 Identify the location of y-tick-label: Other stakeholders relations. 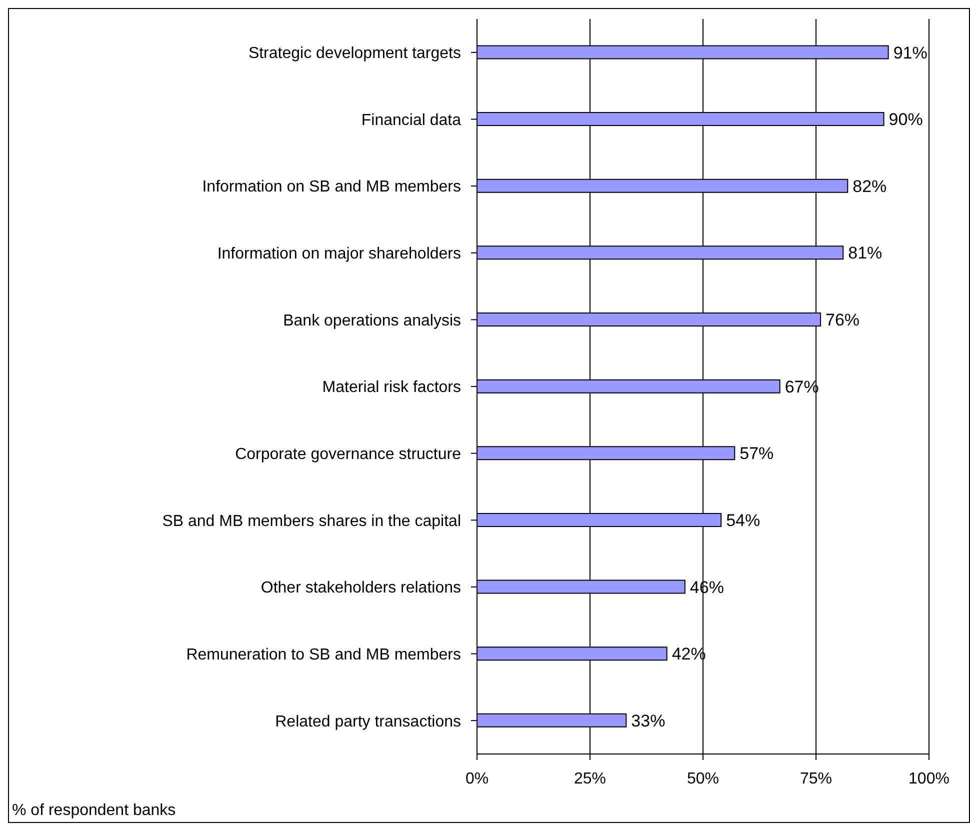
(360, 588).